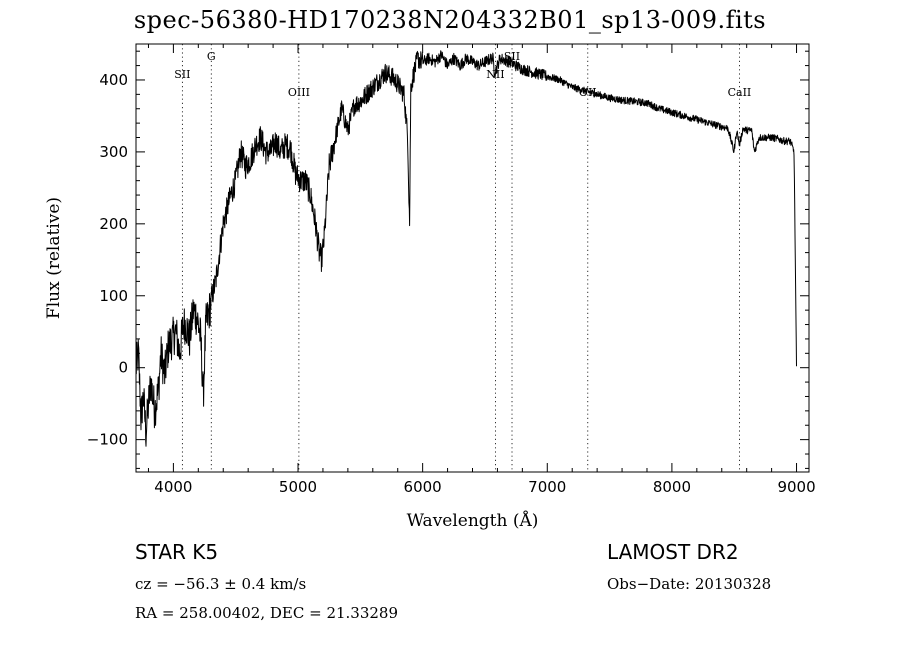 The height and width of the screenshot is (650, 900). Describe the element at coordinates (672, 487) in the screenshot. I see `x-tick-label: 8000` at that location.